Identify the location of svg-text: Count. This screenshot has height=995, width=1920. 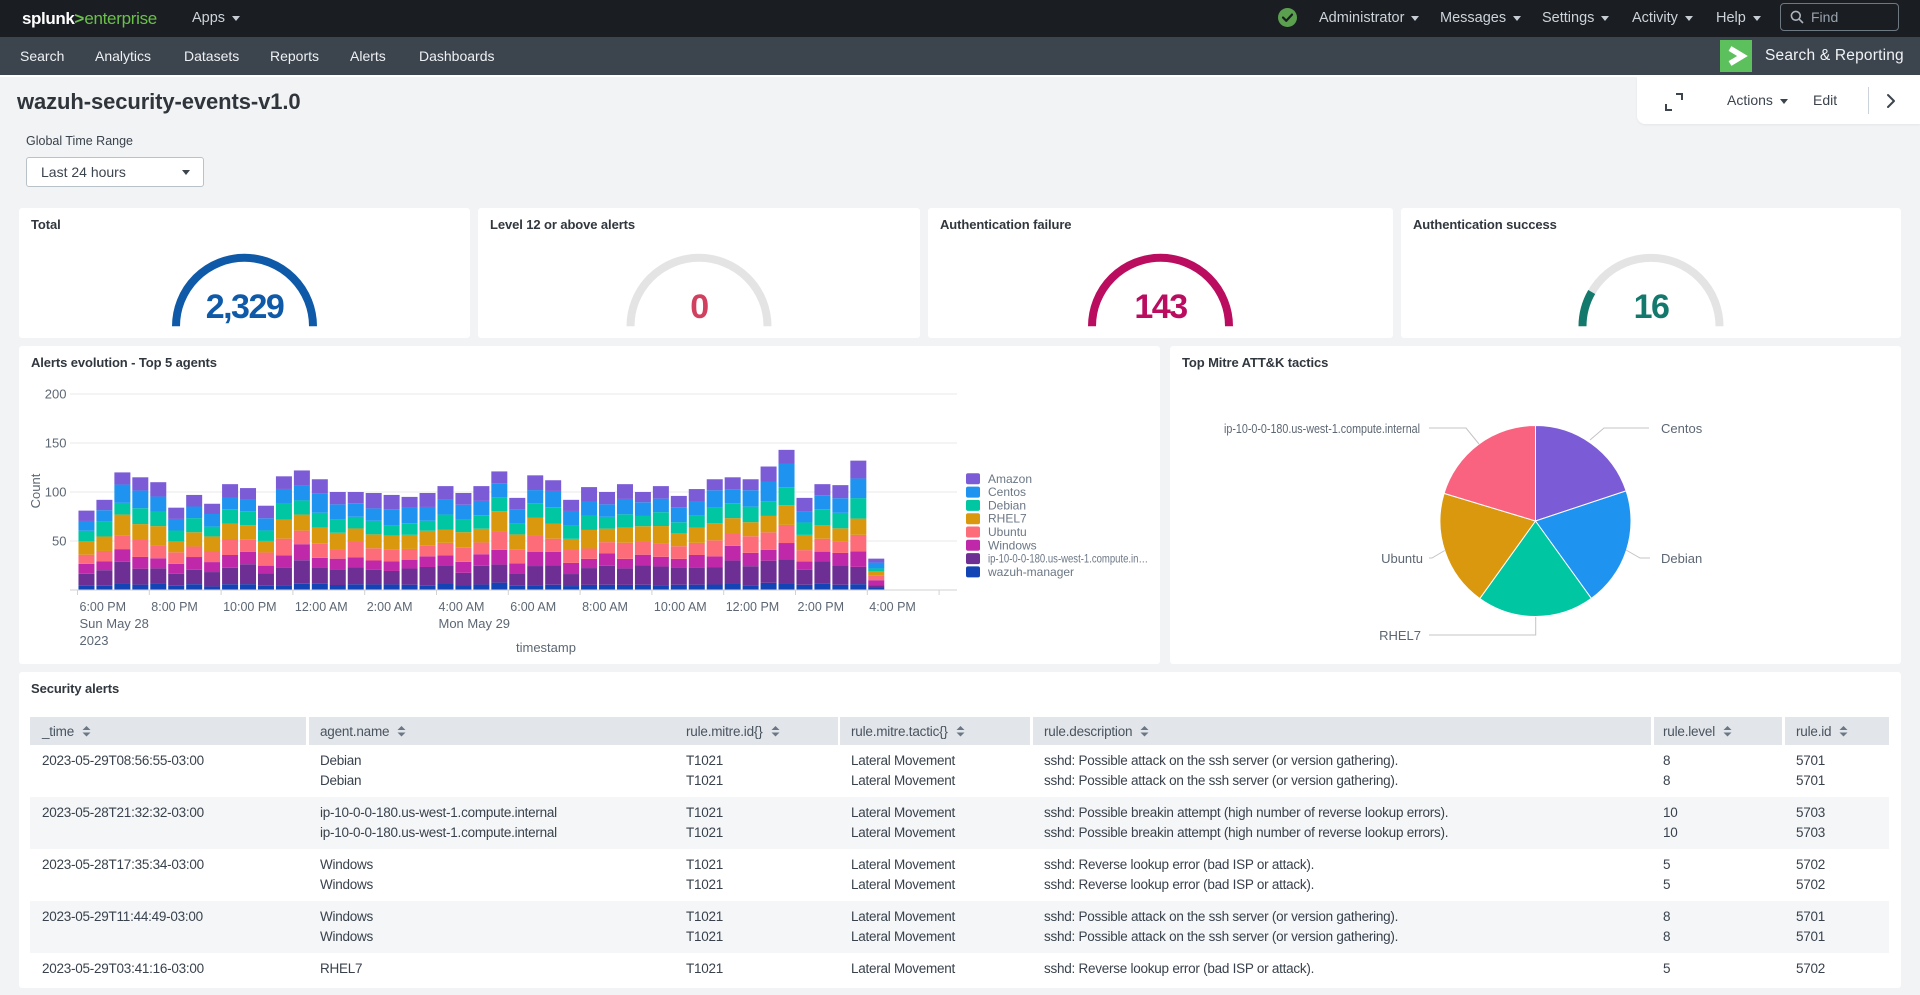
(35, 490).